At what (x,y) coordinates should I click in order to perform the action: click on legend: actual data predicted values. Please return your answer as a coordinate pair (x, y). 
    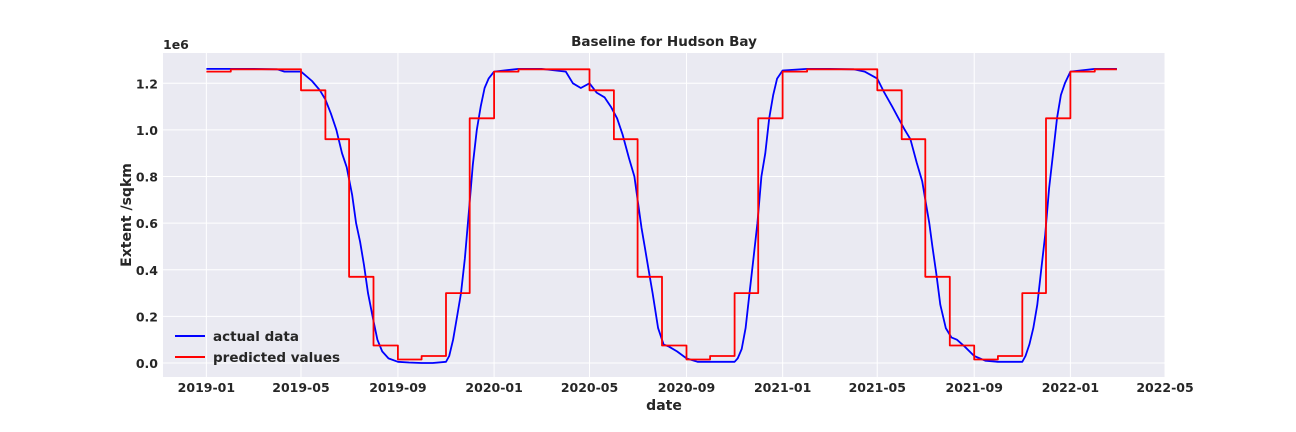
    Looking at the image, I should click on (257, 347).